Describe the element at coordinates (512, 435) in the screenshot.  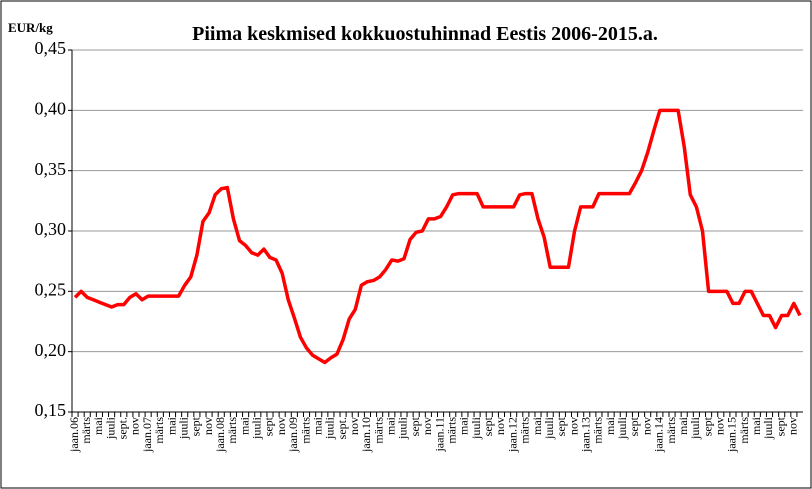
I see `x-tick-label: jaan.12` at that location.